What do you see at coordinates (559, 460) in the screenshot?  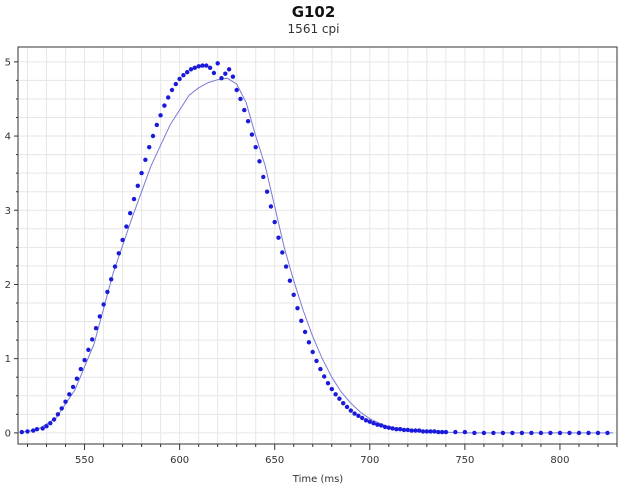 I see `x-tick-label: 800` at bounding box center [559, 460].